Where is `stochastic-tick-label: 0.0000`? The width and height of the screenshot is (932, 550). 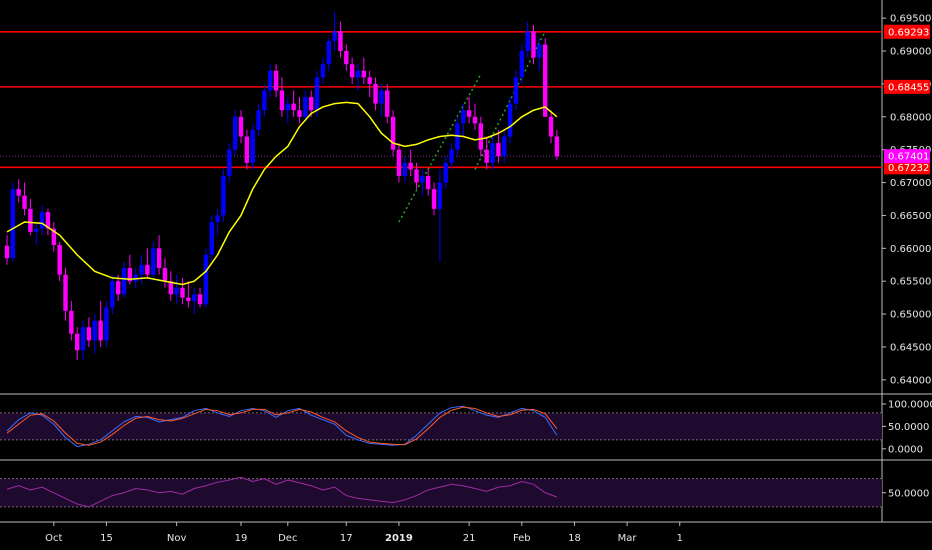 stochastic-tick-label: 0.0000 is located at coordinates (905, 449).